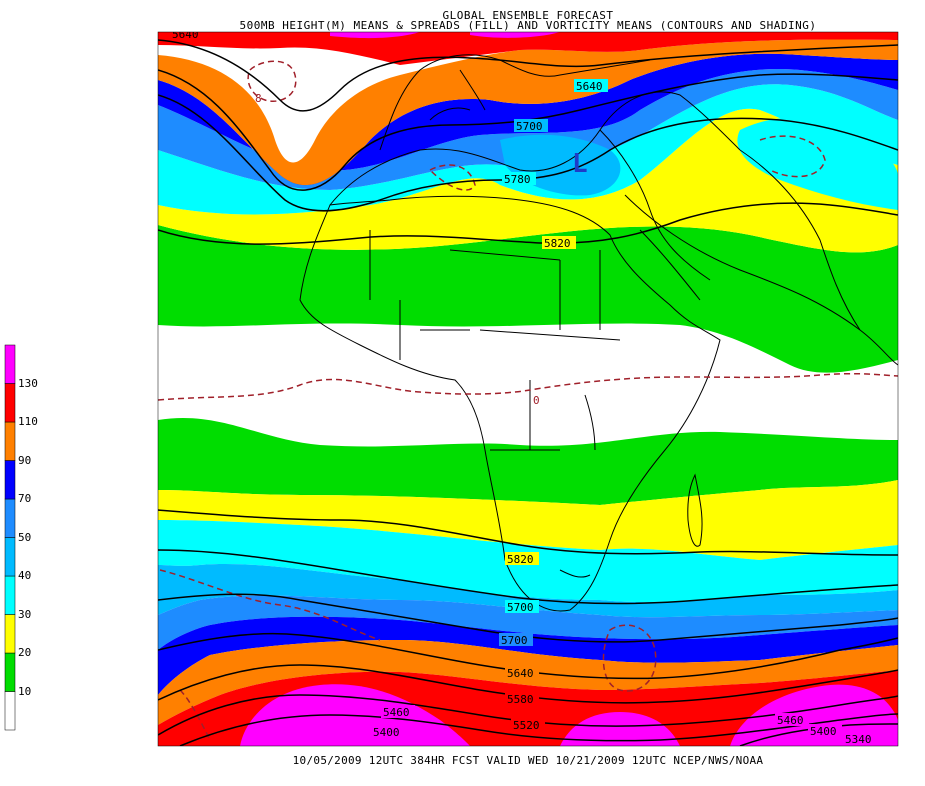 The height and width of the screenshot is (786, 925). What do you see at coordinates (28, 383) in the screenshot?
I see `colorbar-level-label: 130` at bounding box center [28, 383].